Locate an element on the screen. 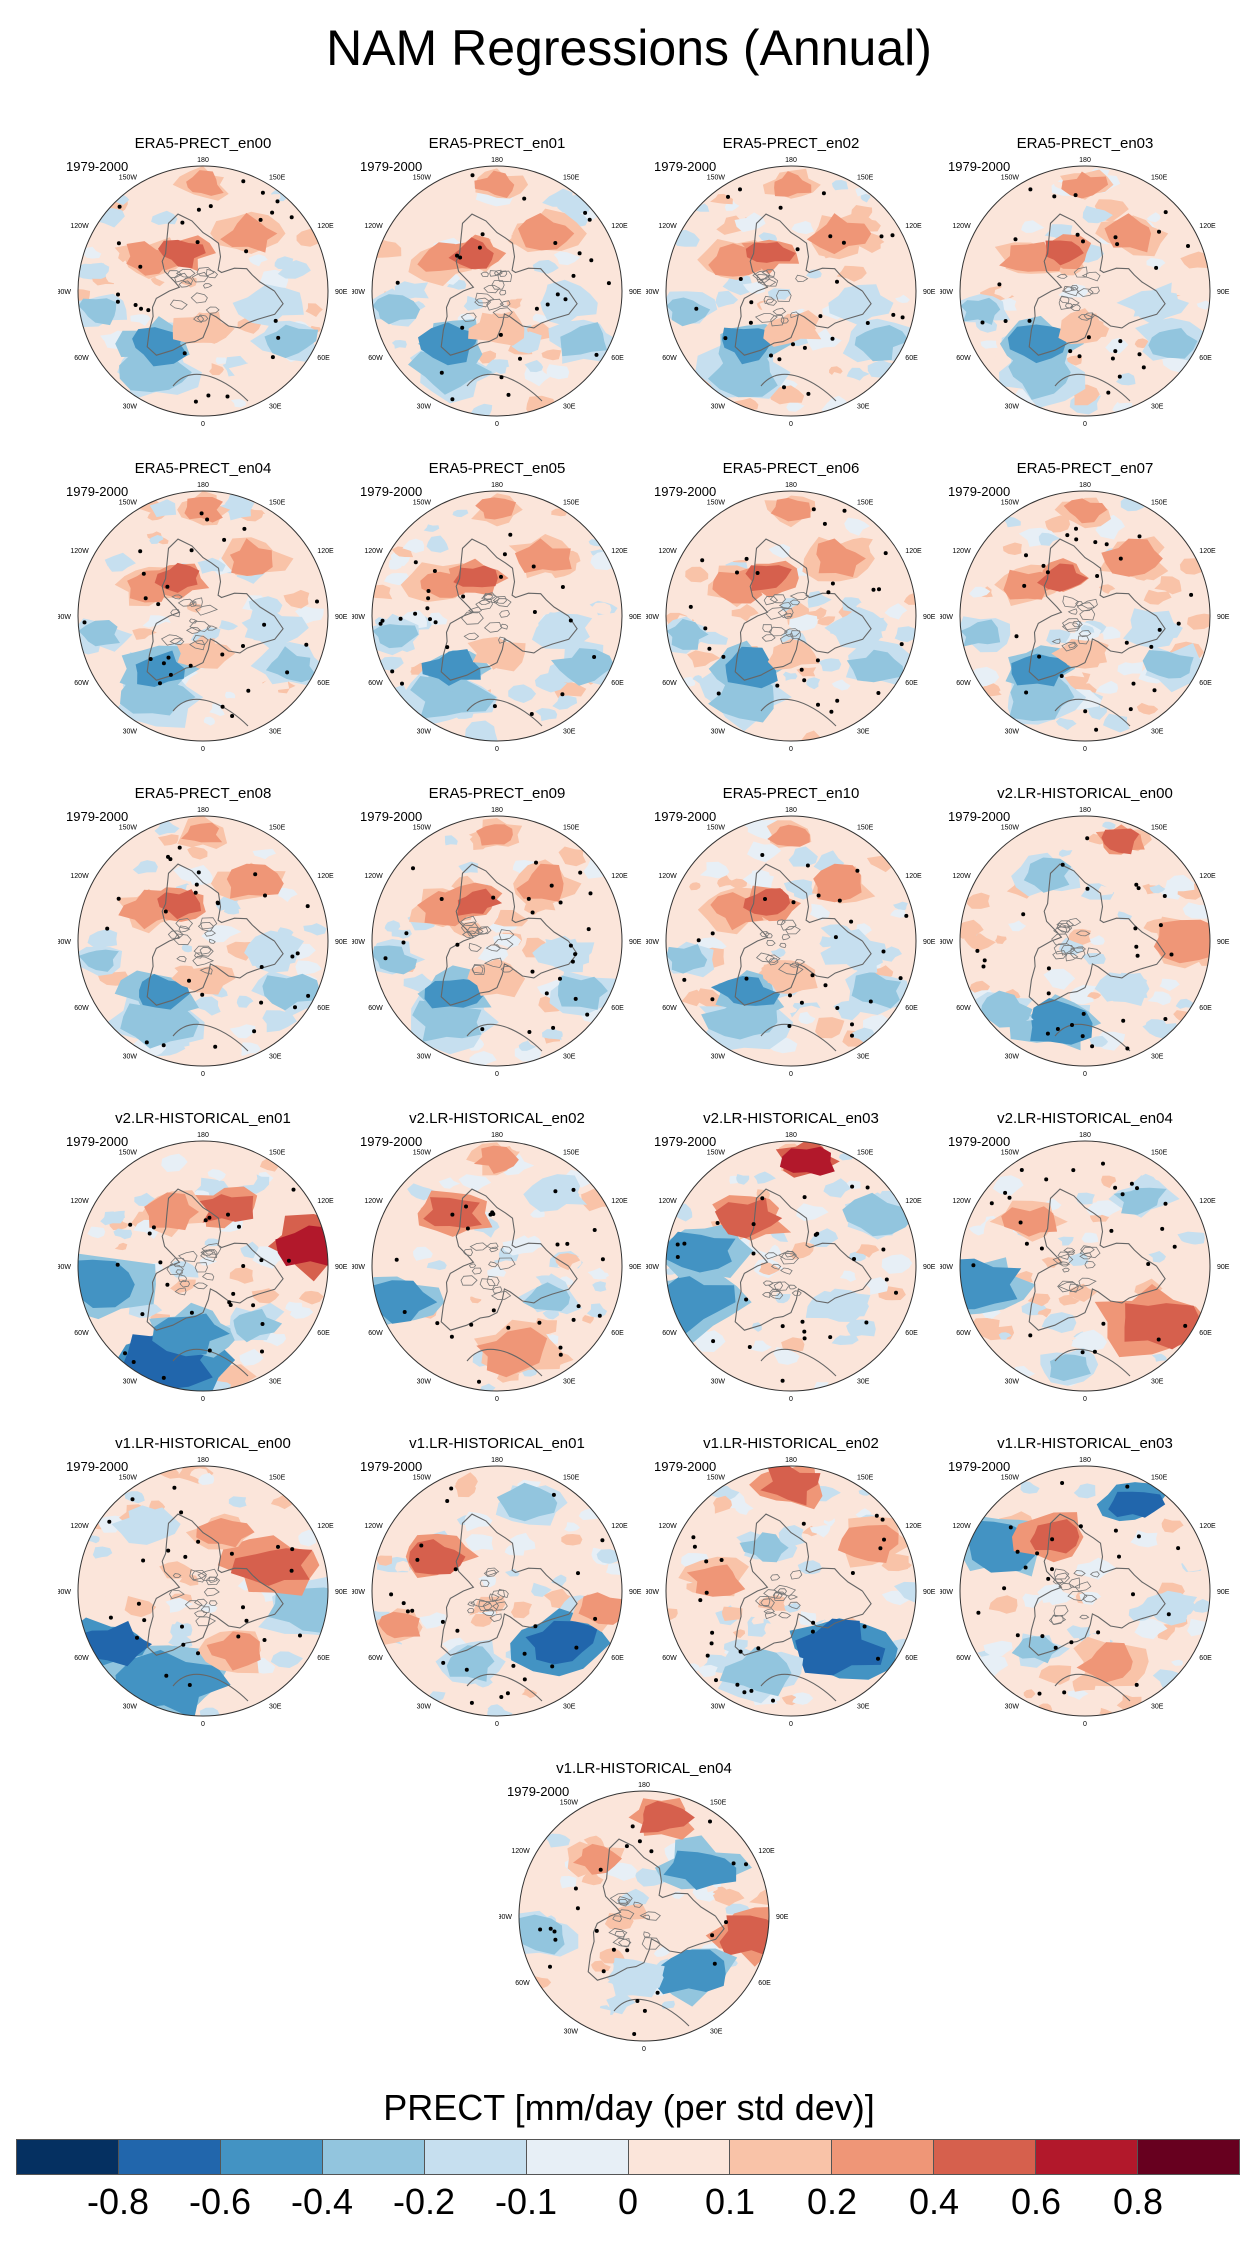 The image size is (1258, 2243). longitude-label-120w: 120W is located at coordinates (373, 1526).